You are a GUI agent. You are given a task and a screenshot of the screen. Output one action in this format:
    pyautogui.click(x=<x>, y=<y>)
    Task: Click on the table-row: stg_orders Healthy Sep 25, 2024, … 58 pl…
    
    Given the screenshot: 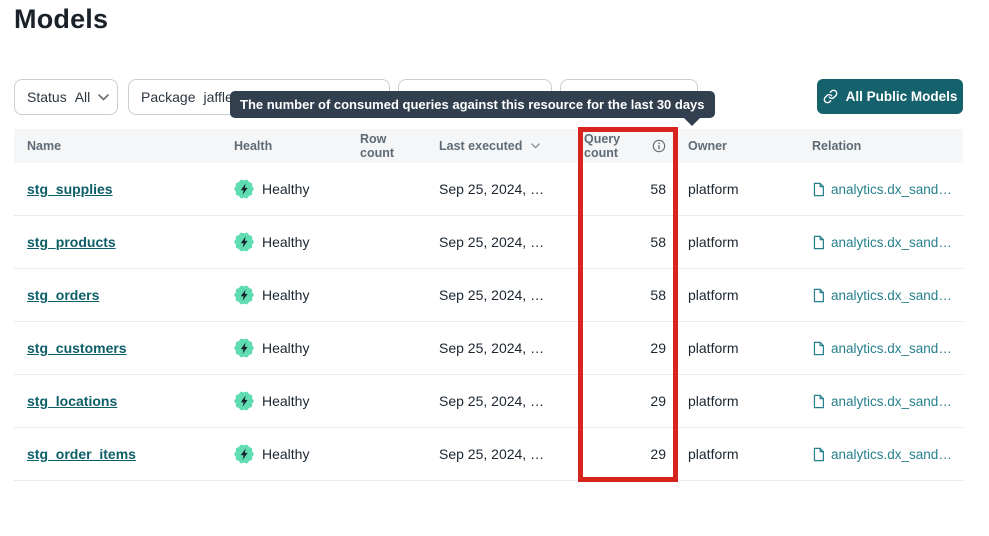 What is the action you would take?
    pyautogui.click(x=488, y=295)
    